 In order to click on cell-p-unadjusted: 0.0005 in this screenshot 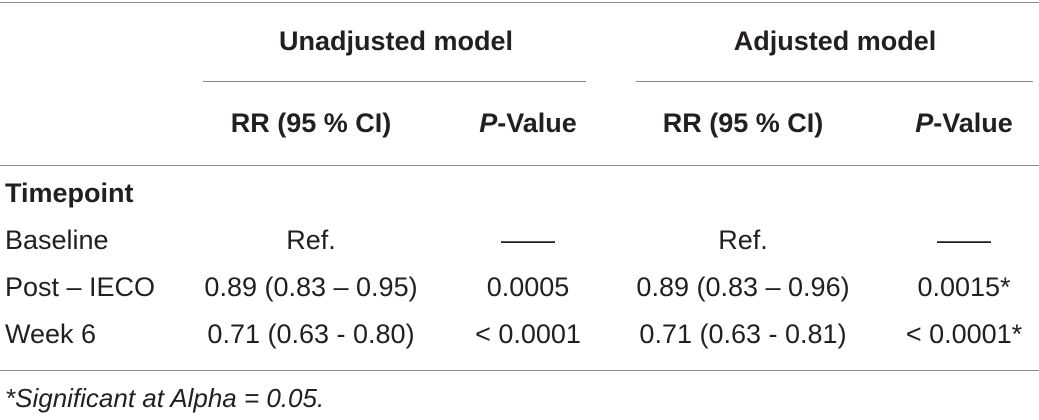, I will do `click(528, 287)`.